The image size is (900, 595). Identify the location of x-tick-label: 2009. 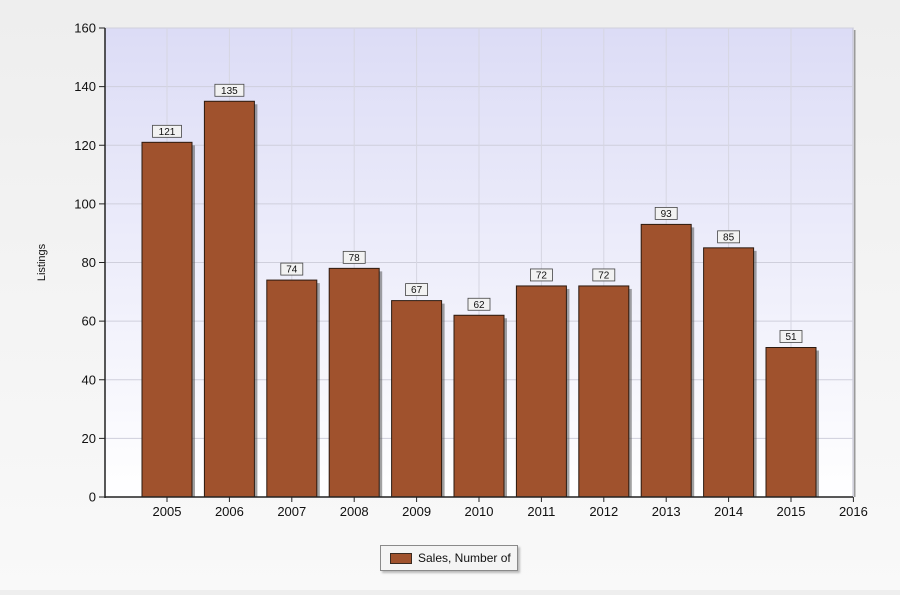
(416, 511).